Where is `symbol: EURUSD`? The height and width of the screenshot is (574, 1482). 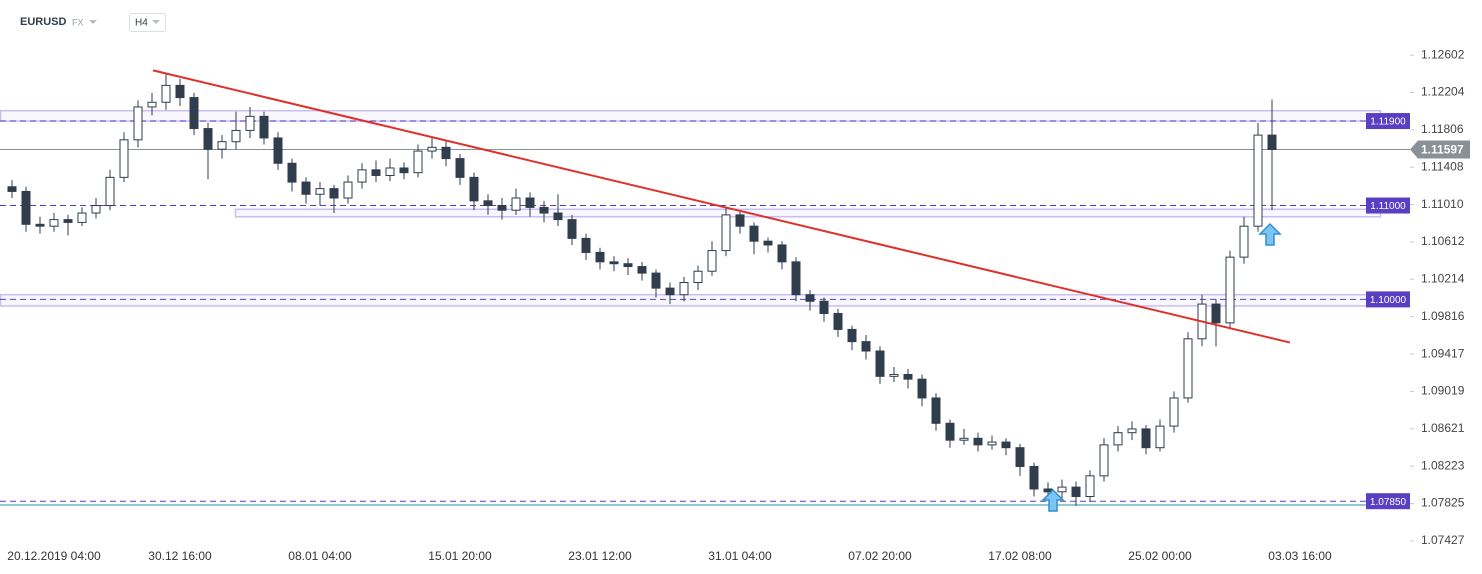 symbol: EURUSD is located at coordinates (43, 22).